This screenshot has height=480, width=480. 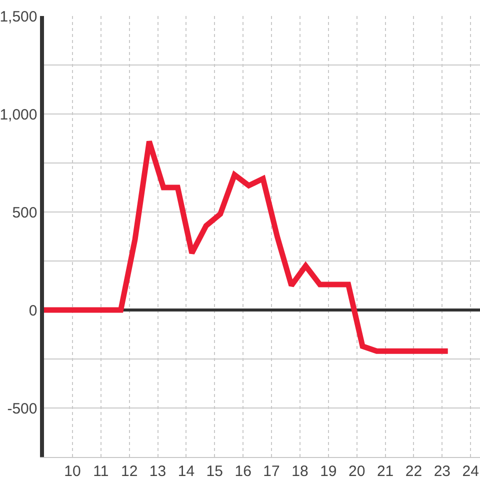 I want to click on x-tick-label: 17, so click(x=271, y=471).